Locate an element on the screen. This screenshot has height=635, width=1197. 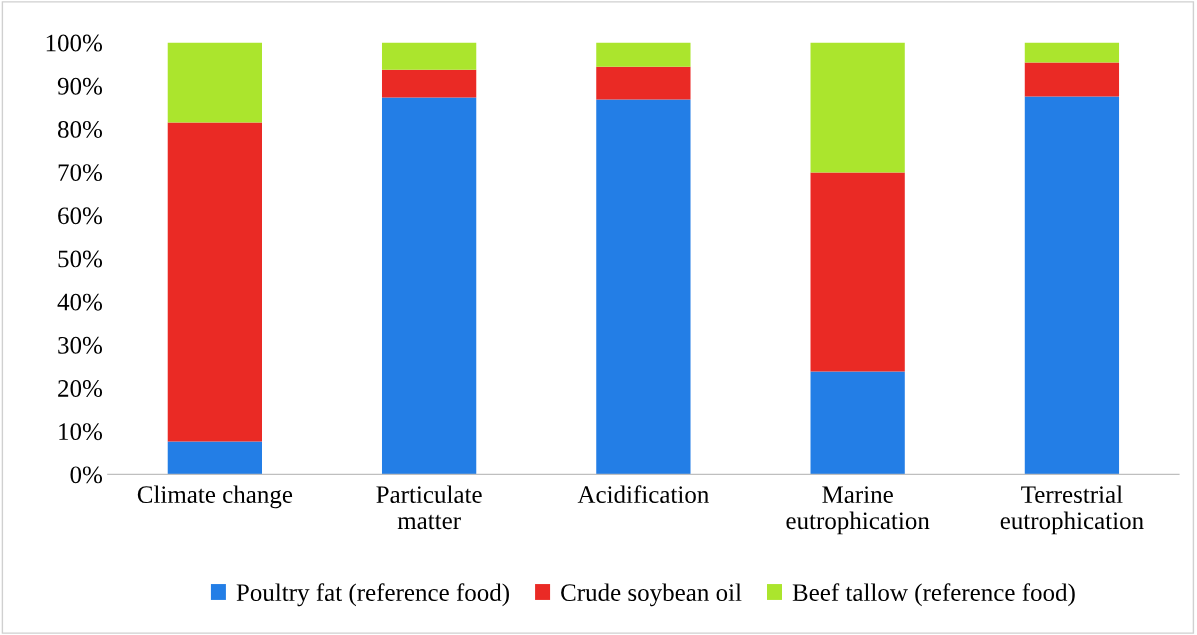
y-tick-label: 40% is located at coordinates (80, 302).